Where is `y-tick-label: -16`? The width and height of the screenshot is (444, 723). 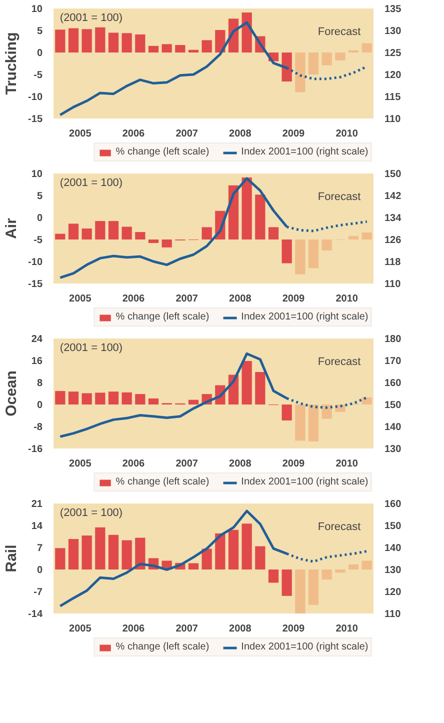 y-tick-label: -16 is located at coordinates (35, 449).